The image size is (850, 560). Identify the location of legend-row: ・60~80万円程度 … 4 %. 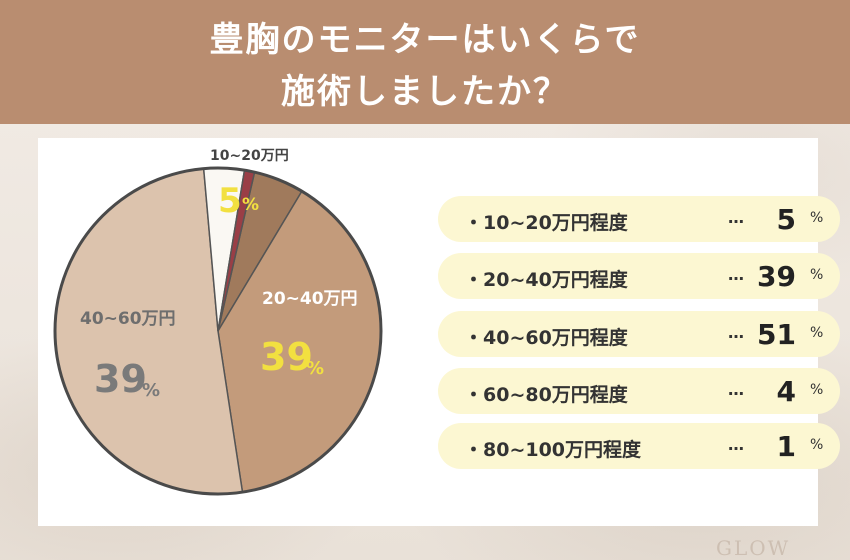
(639, 391).